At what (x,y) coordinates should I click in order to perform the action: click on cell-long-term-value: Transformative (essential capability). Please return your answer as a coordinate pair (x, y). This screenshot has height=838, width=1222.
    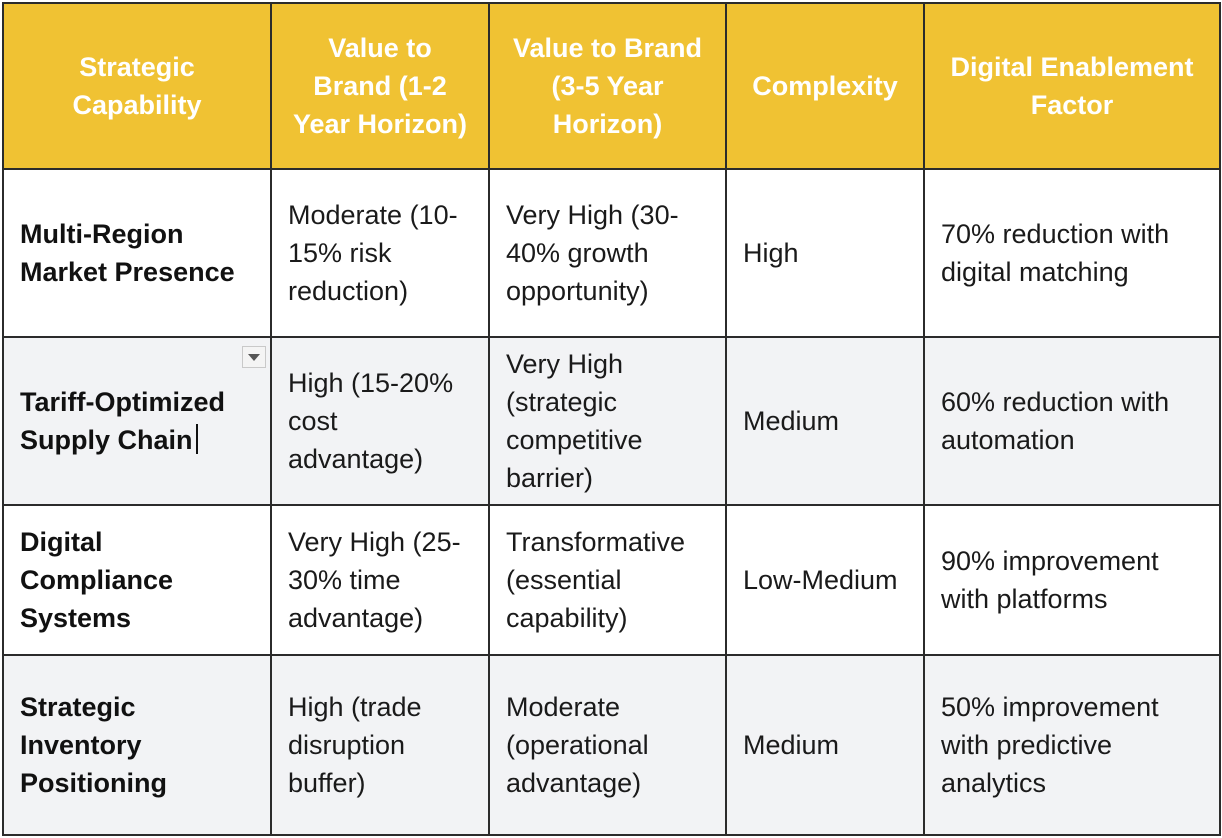
    Looking at the image, I should click on (607, 580).